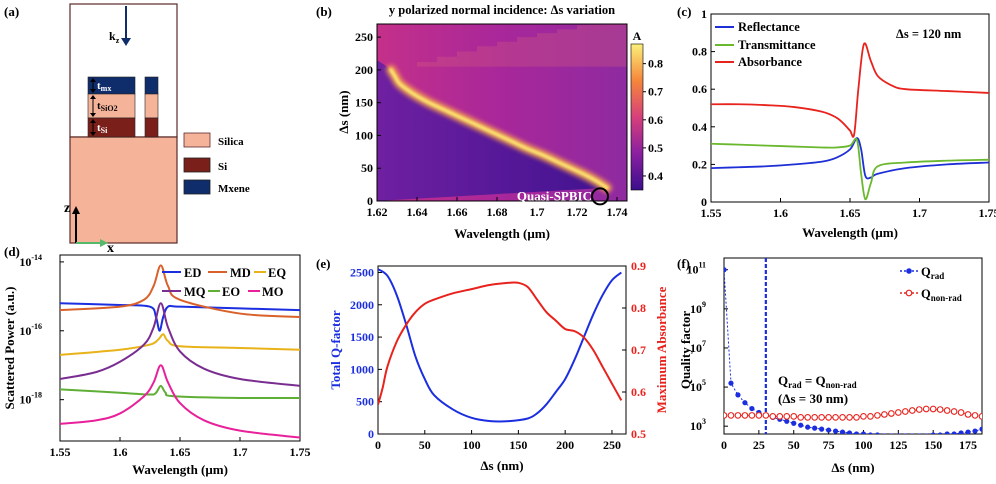 This screenshot has width=996, height=484. I want to click on chart-e-left-ytick-label: 1500, so click(362, 337).